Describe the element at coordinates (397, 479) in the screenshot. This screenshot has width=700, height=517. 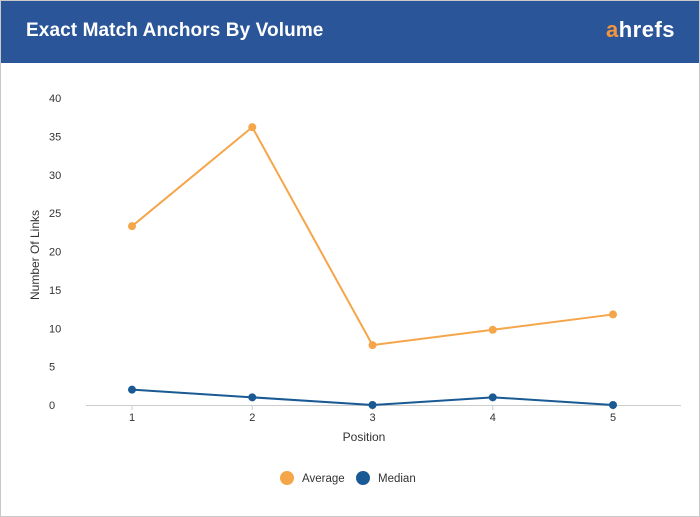
I see `legend-label-median: Median` at that location.